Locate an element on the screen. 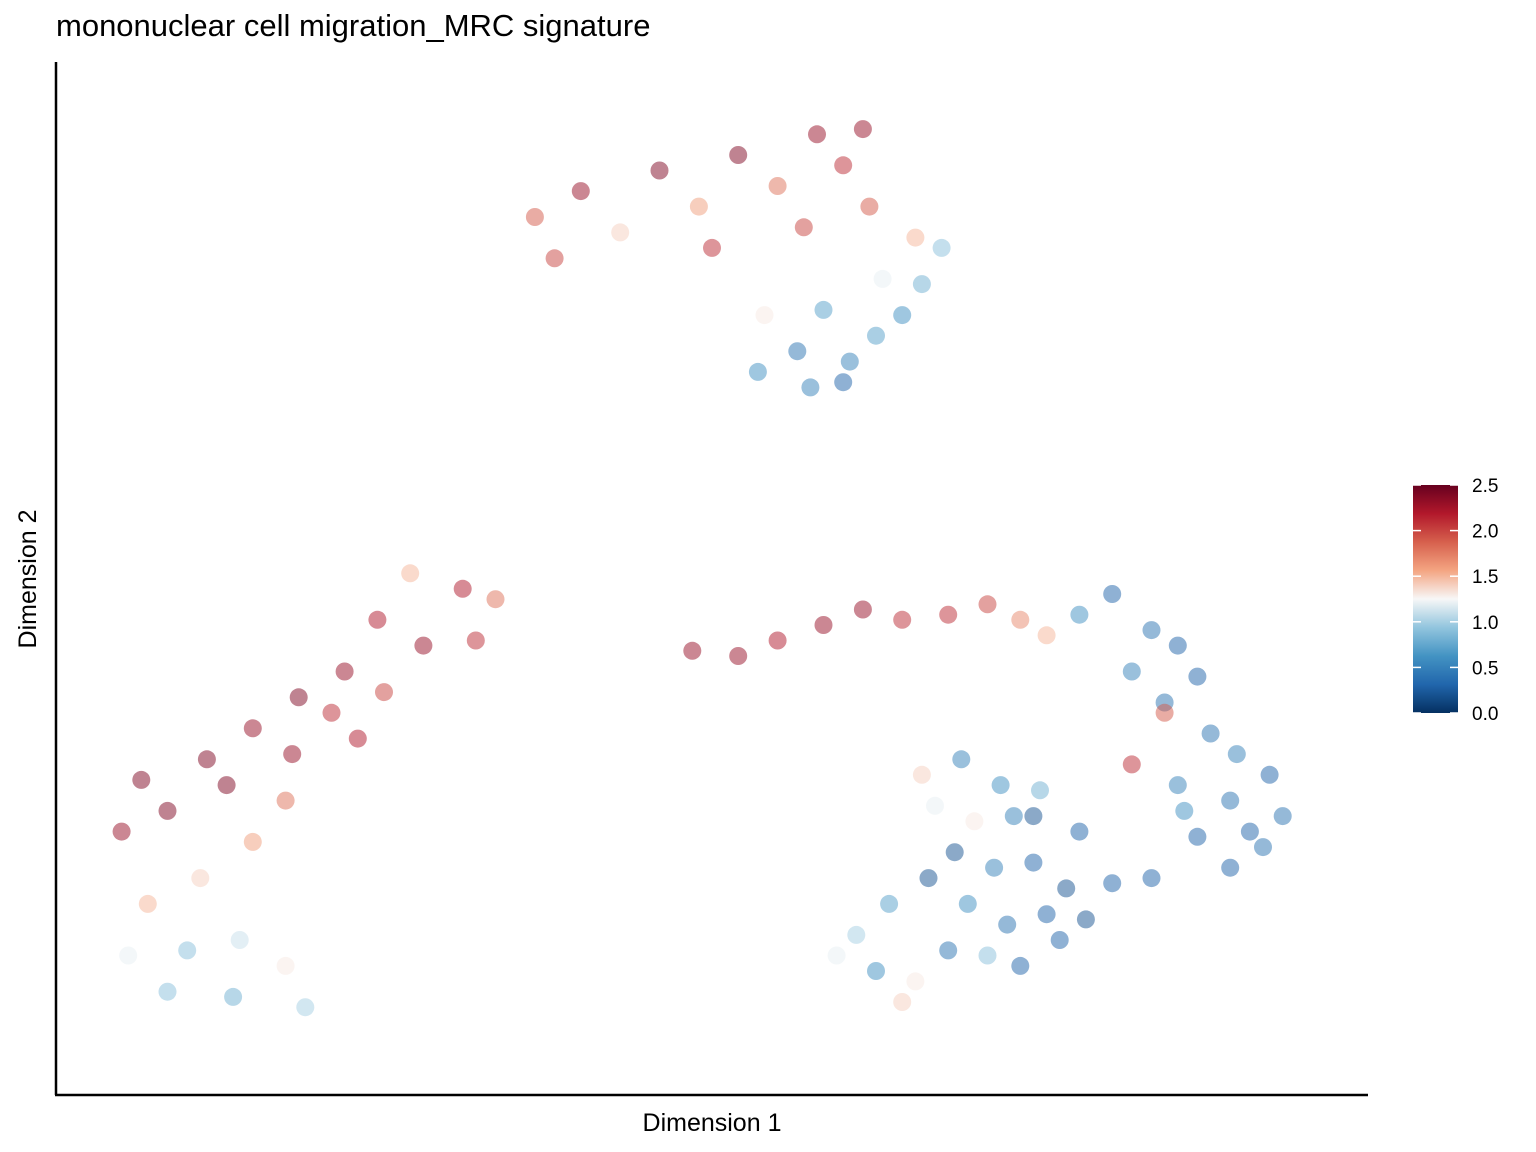 This screenshot has width=1536, height=1152. legend-tick-label: 0.0 is located at coordinates (1485, 714).